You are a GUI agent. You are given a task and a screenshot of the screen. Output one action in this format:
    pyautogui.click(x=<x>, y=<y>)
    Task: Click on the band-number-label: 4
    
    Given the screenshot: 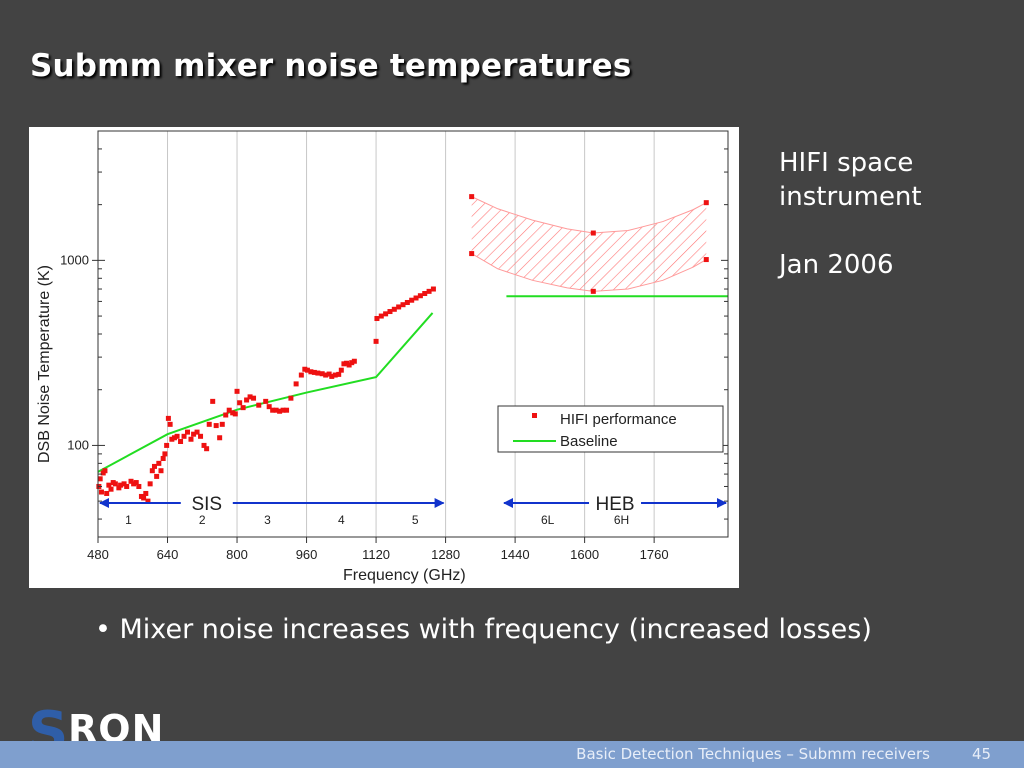 What is the action you would take?
    pyautogui.click(x=341, y=520)
    